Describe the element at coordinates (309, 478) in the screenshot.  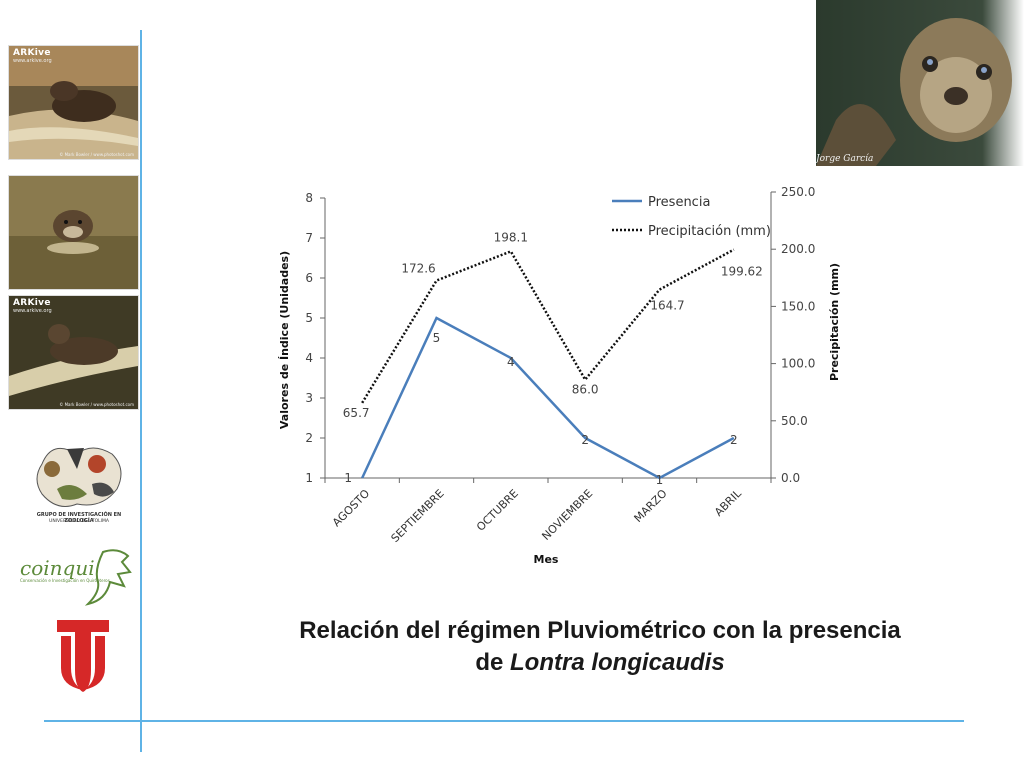
I see `y-tick-label: 1` at that location.